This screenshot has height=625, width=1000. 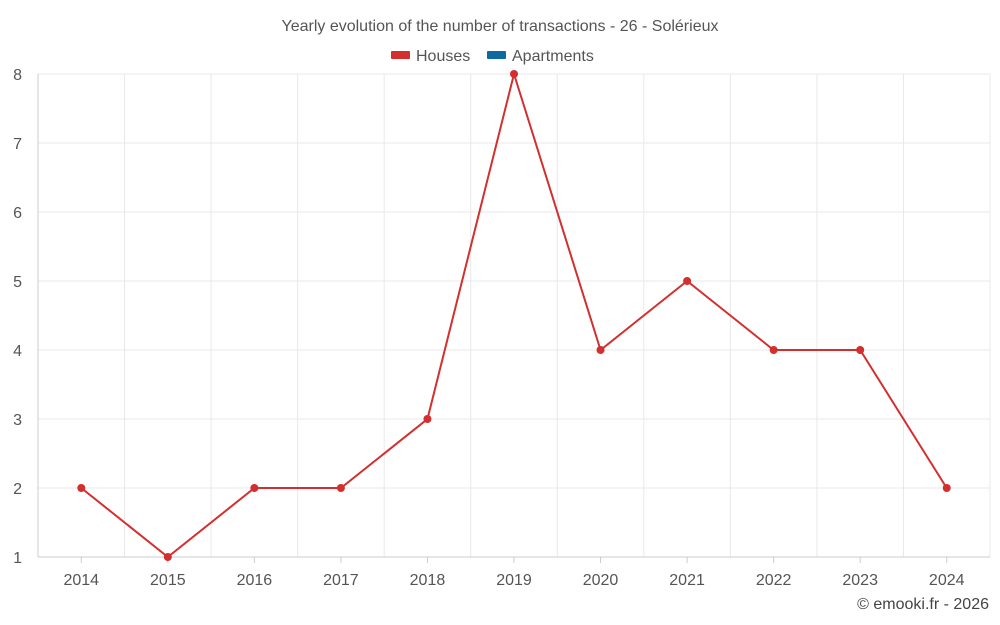 What do you see at coordinates (81, 580) in the screenshot?
I see `x-tick-label: 2014` at bounding box center [81, 580].